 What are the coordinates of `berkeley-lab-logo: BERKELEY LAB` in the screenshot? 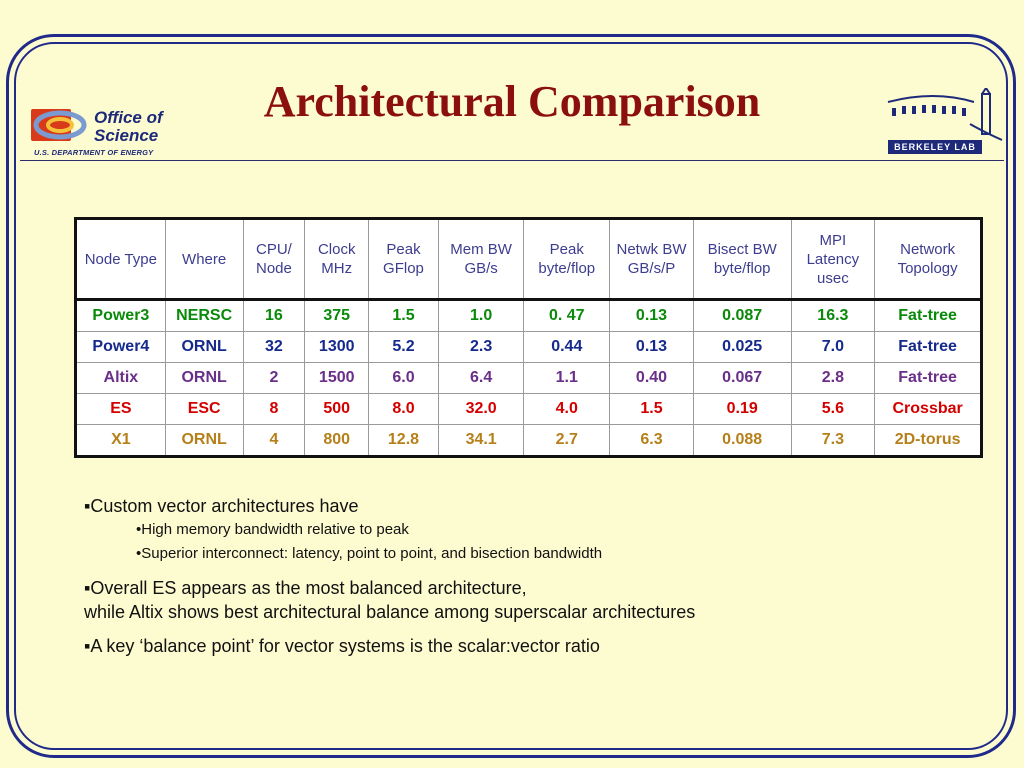 It's located at (946, 124).